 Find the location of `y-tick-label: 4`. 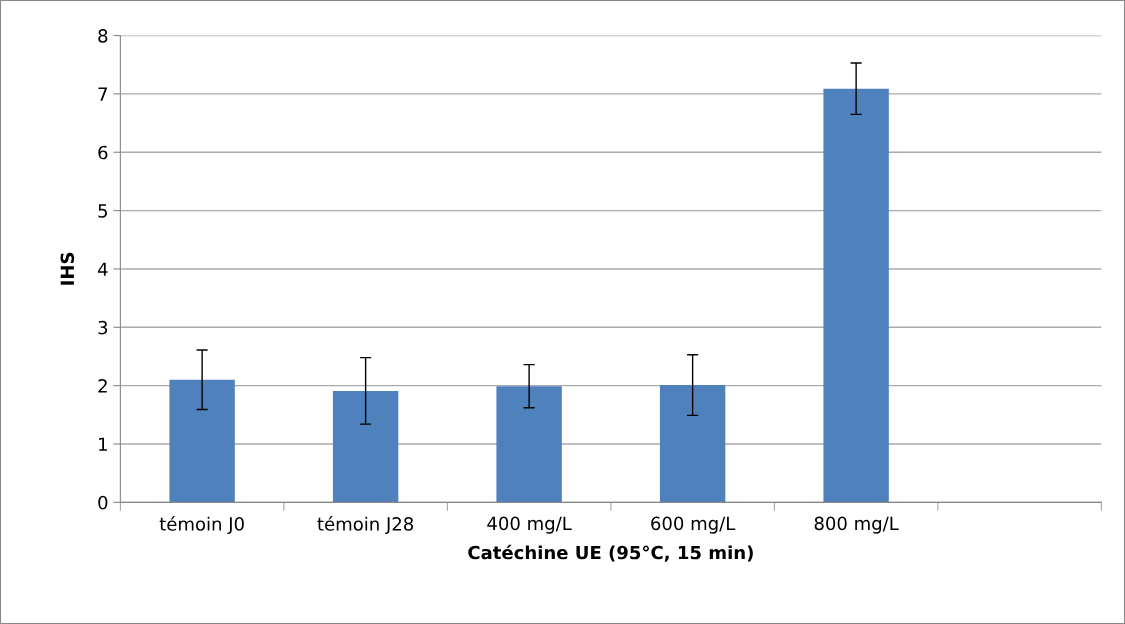

y-tick-label: 4 is located at coordinates (102, 269).